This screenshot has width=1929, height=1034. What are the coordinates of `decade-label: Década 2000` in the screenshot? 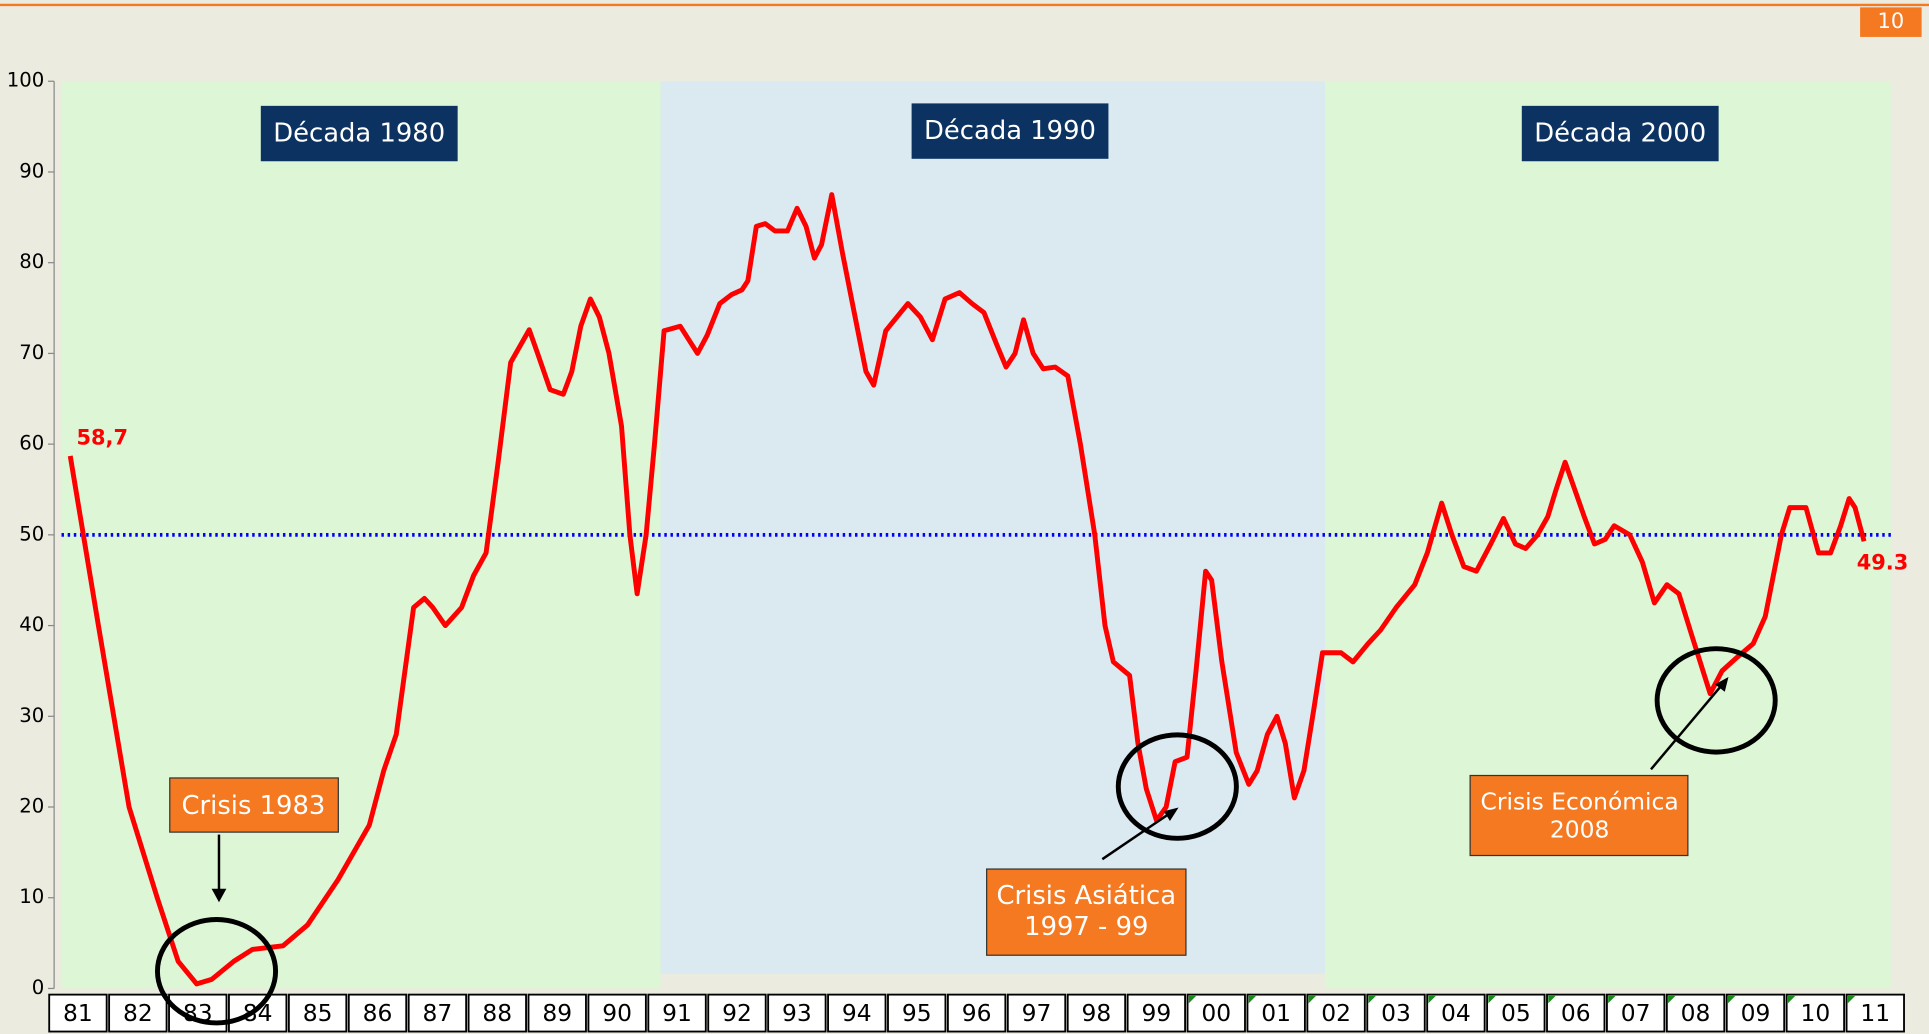 It's located at (1620, 134).